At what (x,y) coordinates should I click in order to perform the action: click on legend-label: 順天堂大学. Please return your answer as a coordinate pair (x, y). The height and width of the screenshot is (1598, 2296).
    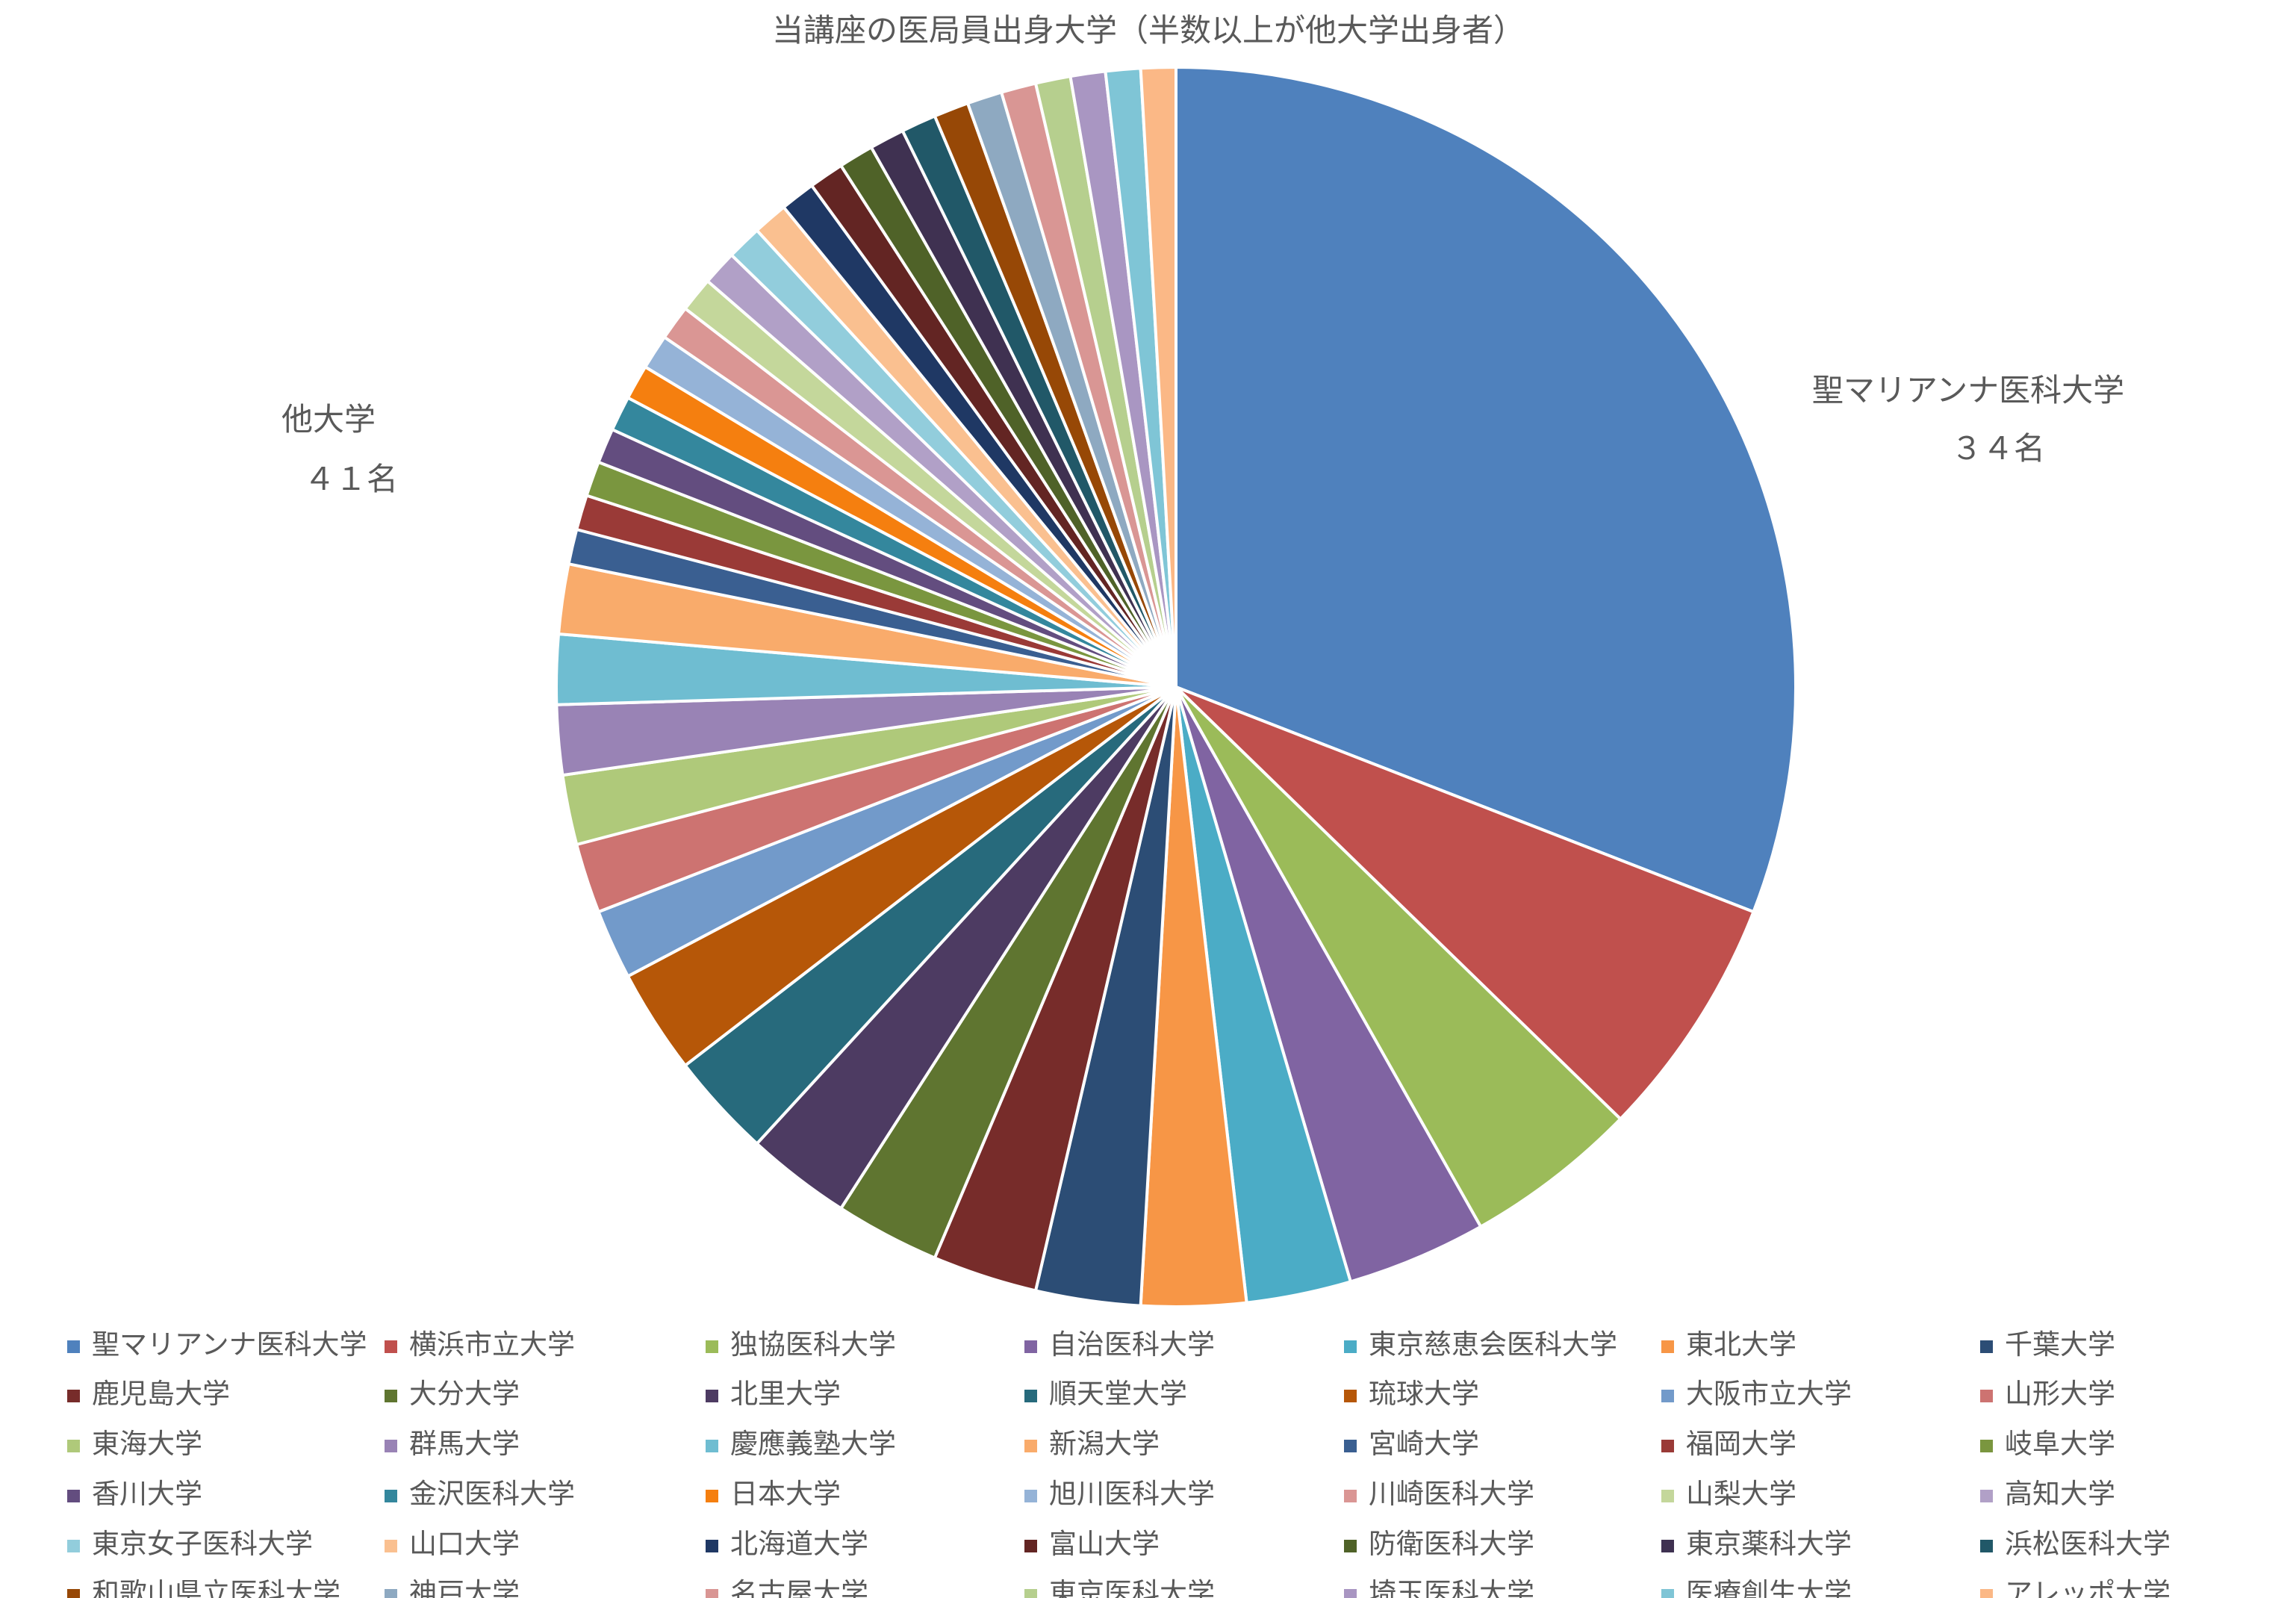
    Looking at the image, I should click on (1118, 1394).